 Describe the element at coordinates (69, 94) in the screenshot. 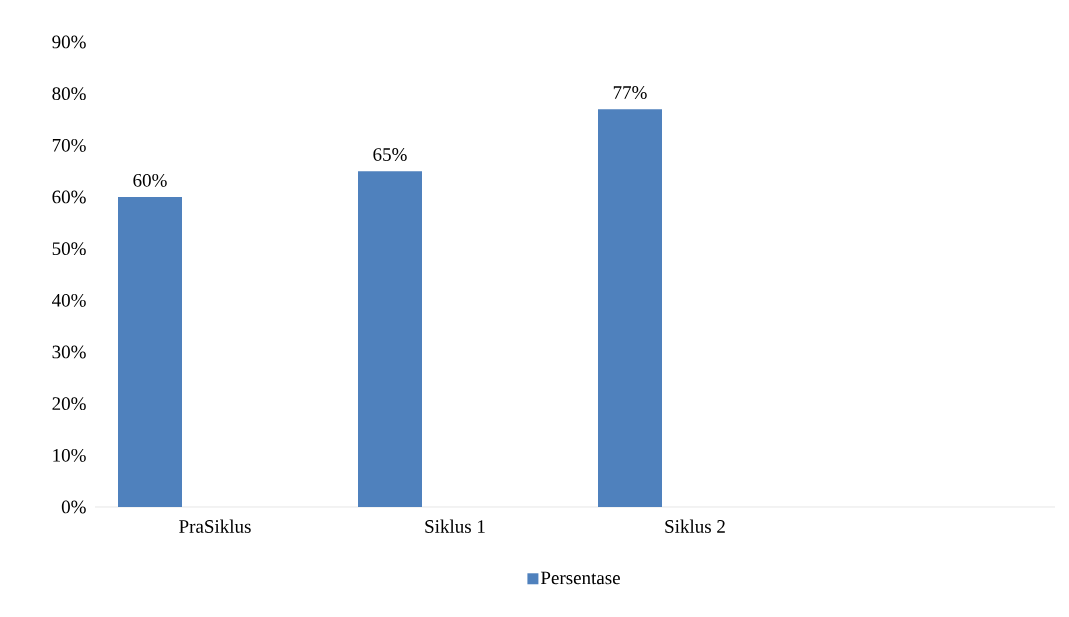

I see `y-tick-label: 80%` at that location.